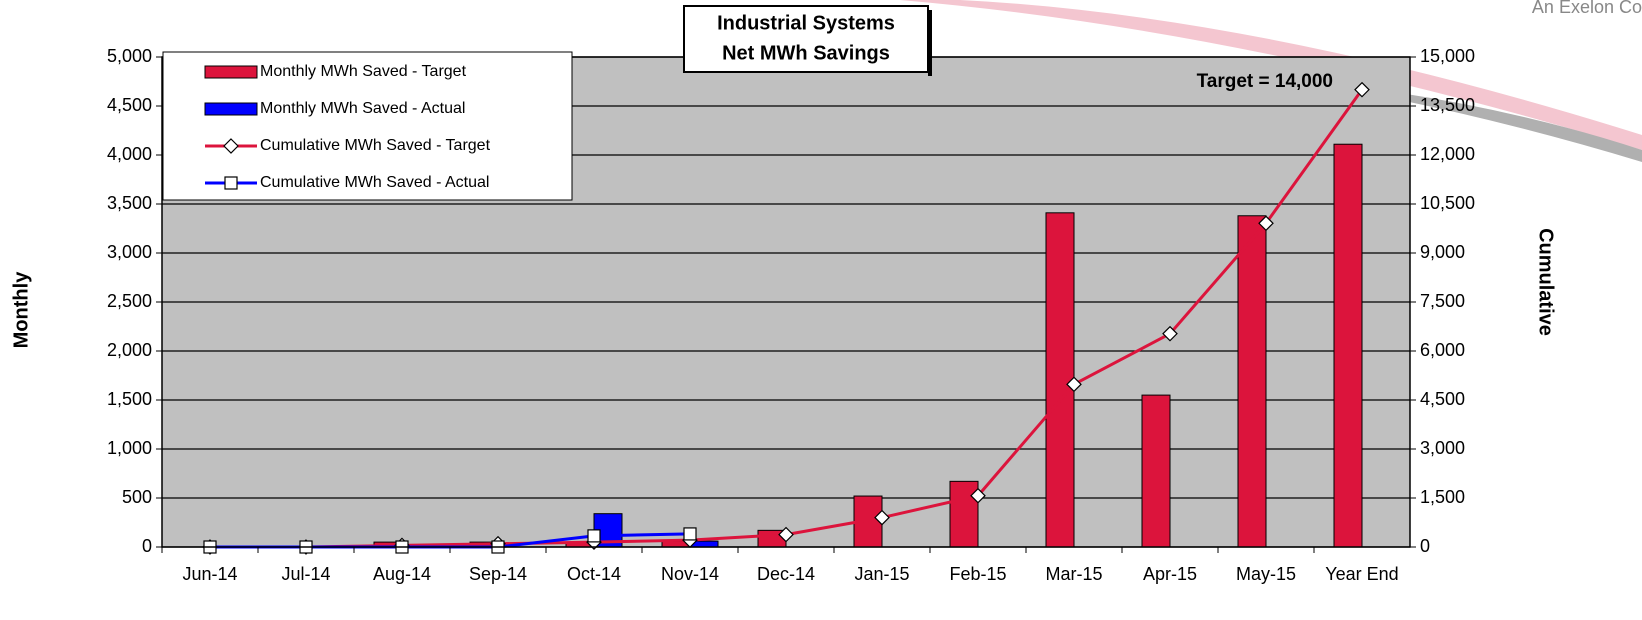 The image size is (1642, 620). Describe the element at coordinates (129, 399) in the screenshot. I see `y-tick-label: 1,500` at that location.